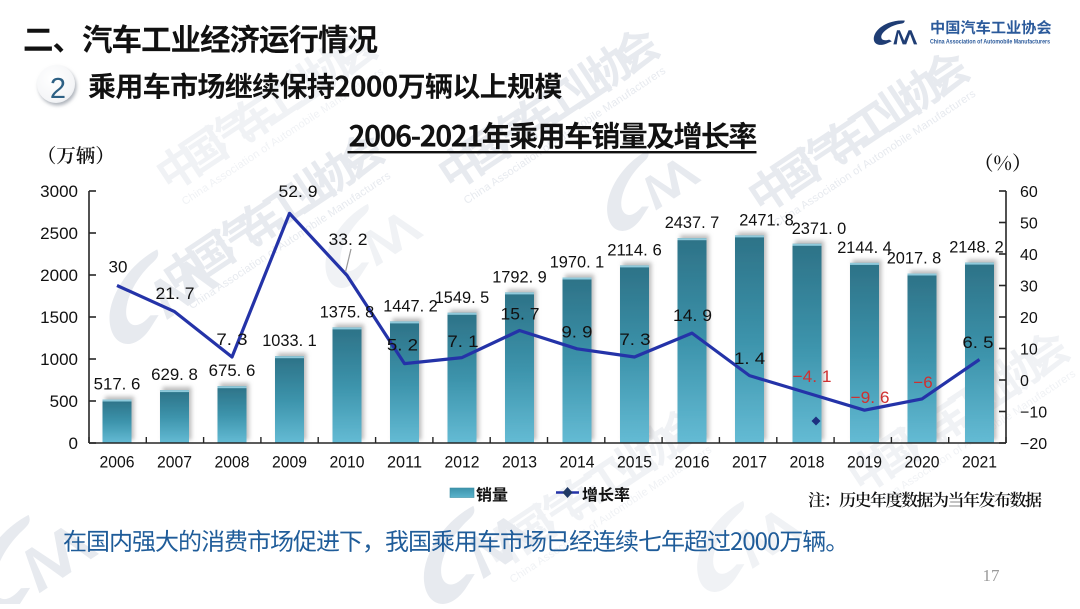 The width and height of the screenshot is (1080, 609). What do you see at coordinates (922, 463) in the screenshot?
I see `svg-text: 2020` at bounding box center [922, 463].